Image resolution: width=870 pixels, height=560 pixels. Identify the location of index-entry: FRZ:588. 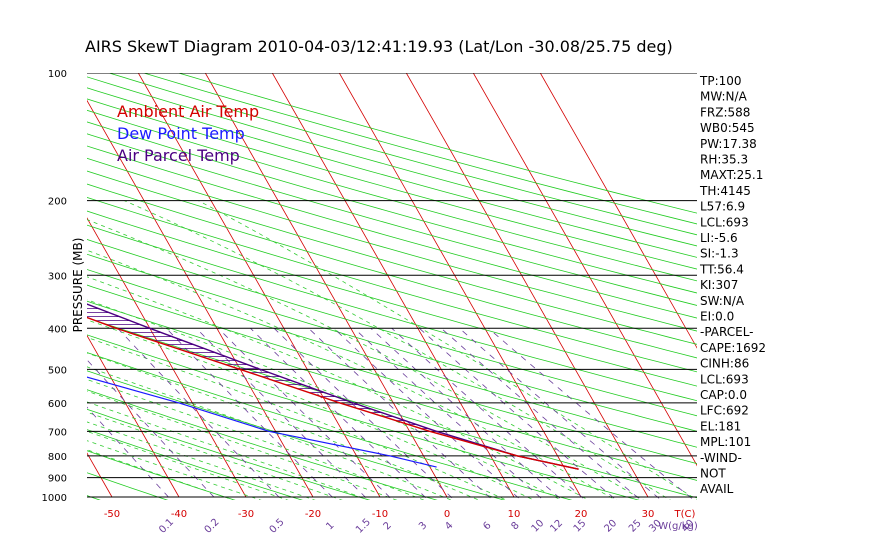
(725, 112).